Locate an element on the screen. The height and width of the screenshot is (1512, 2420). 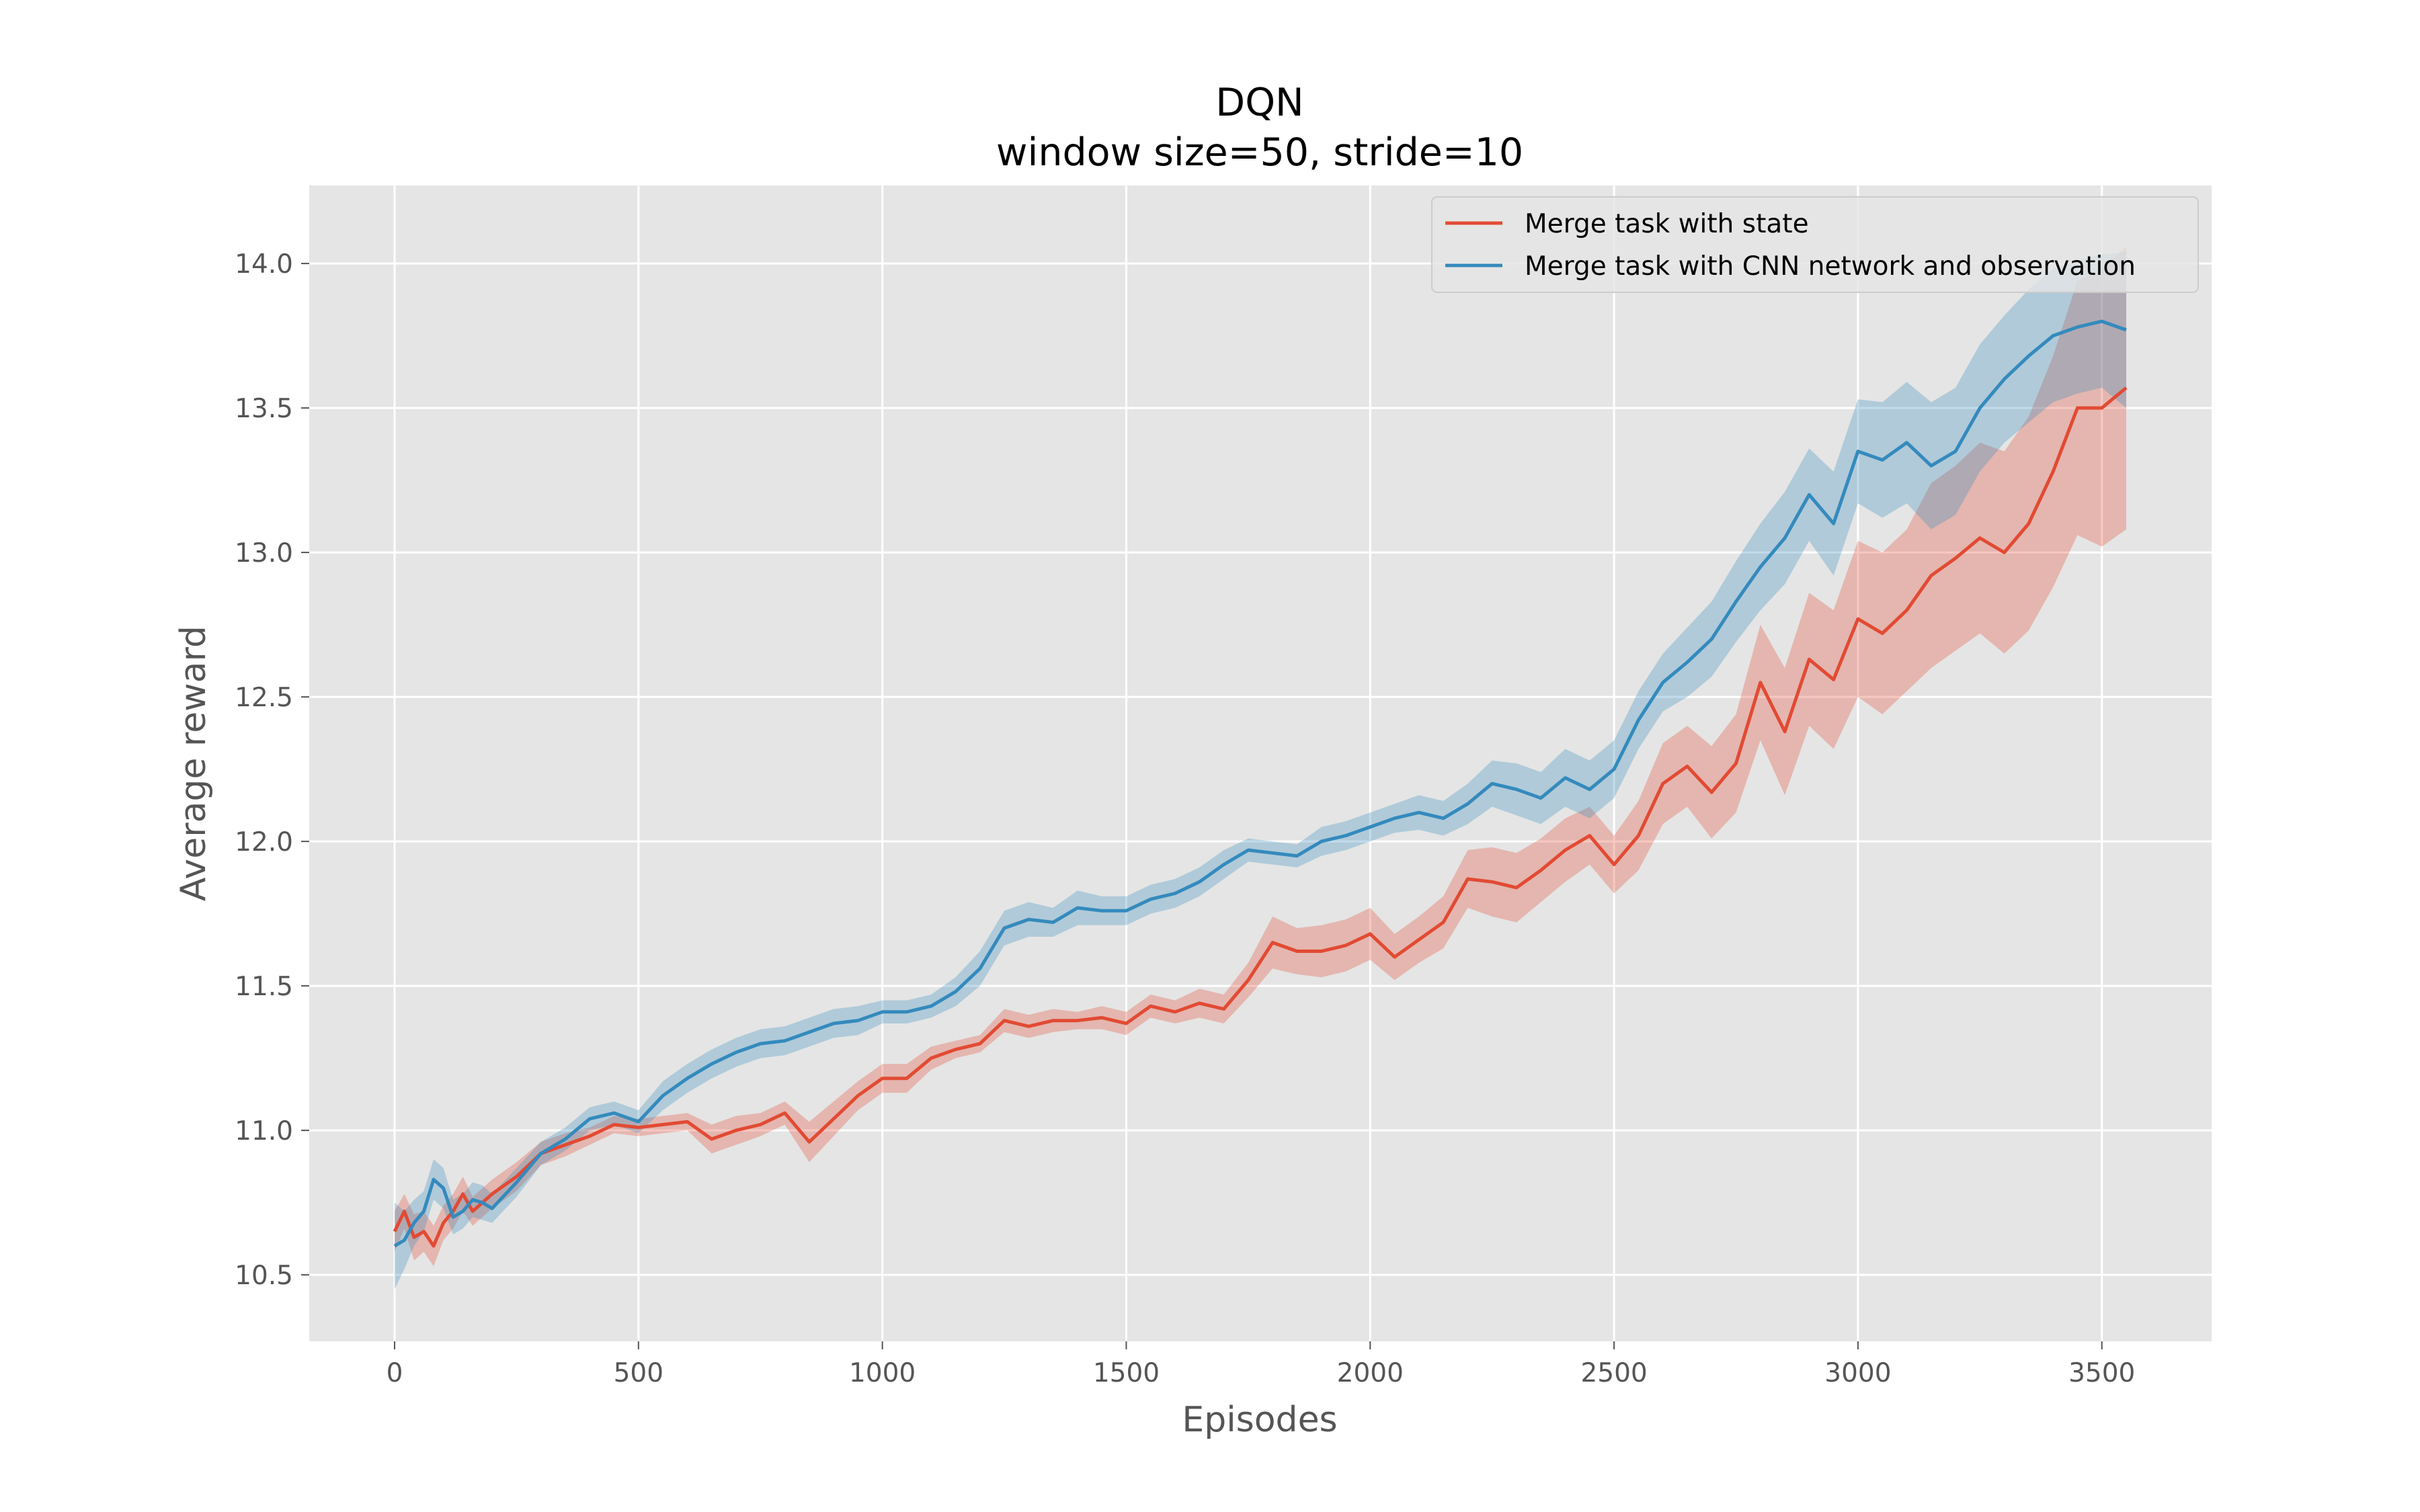
legend-label-state: Merge task with state is located at coordinates (1667, 224).